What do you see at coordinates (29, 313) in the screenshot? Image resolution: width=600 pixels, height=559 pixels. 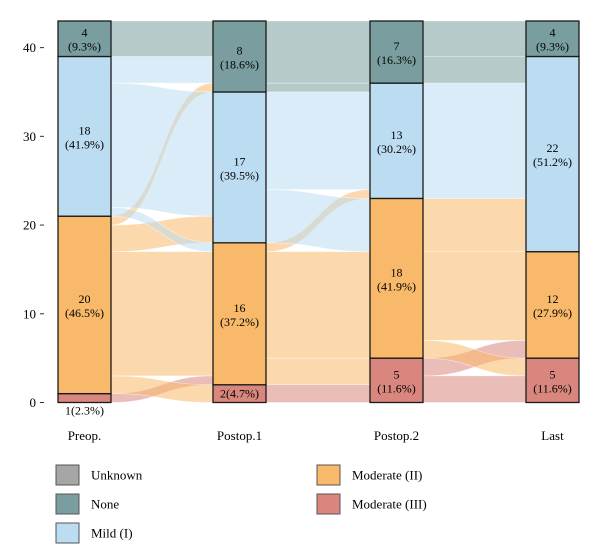 I see `y-tick-label-10: 10` at bounding box center [29, 313].